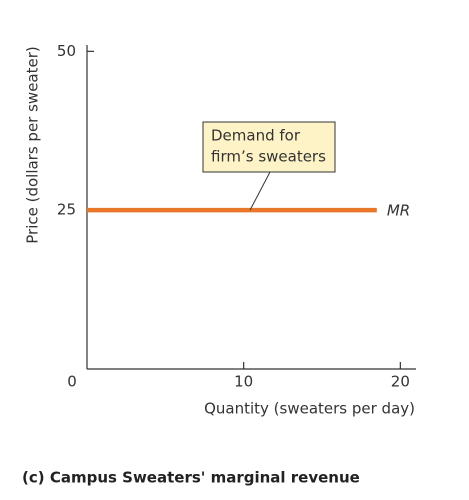  Describe the element at coordinates (33, 145) in the screenshot. I see `y-axis-label: Price (dollars per sweater)` at that location.